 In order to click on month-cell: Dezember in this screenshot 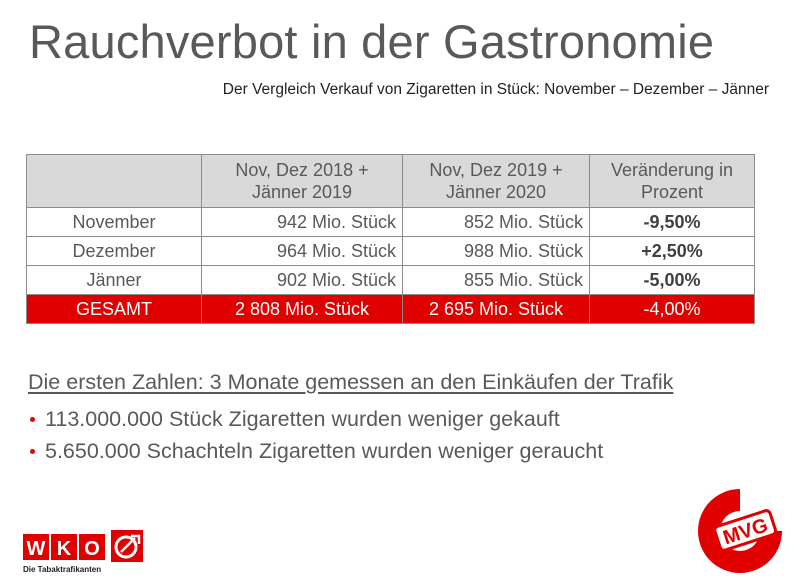, I will do `click(114, 251)`.